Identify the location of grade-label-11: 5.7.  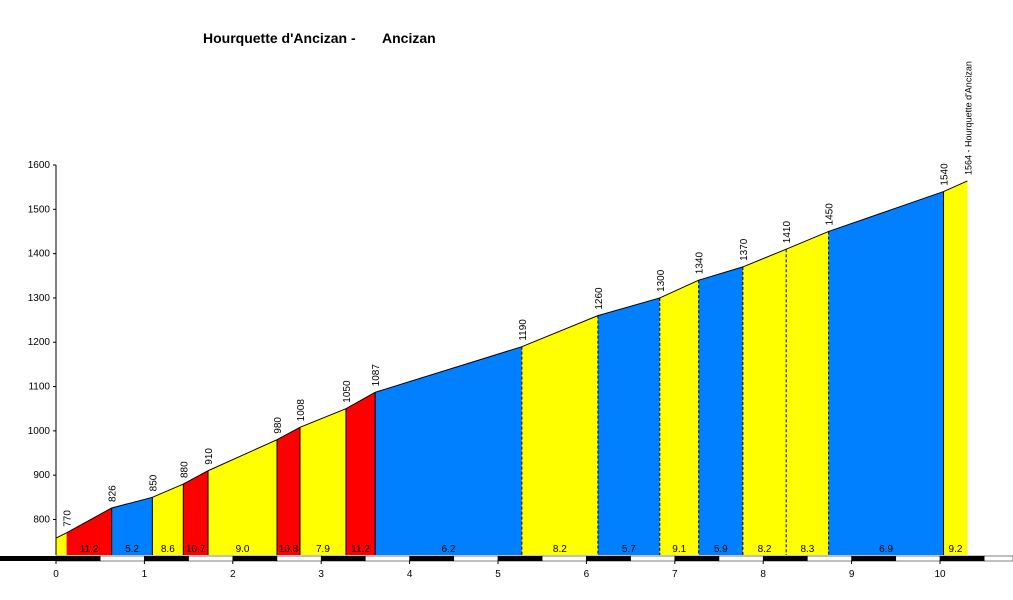
(629, 549).